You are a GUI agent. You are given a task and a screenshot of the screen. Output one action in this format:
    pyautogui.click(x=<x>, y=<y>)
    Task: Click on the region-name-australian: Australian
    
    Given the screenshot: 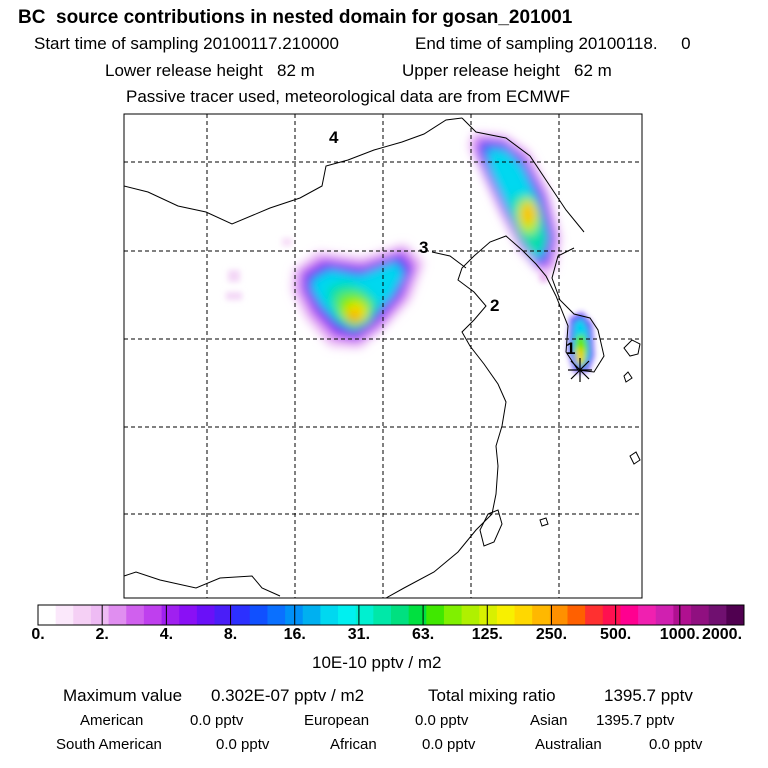 What is the action you would take?
    pyautogui.click(x=568, y=744)
    